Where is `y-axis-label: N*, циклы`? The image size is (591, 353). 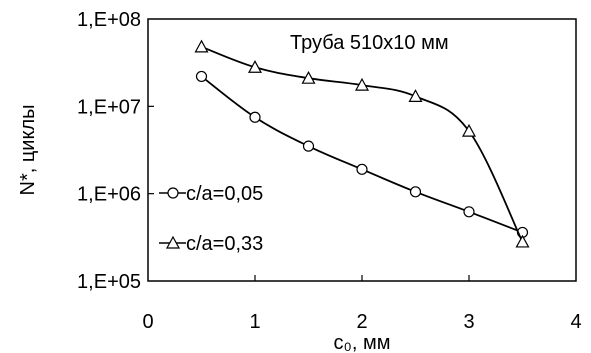 y-axis-label: N*, циклы is located at coordinates (28, 150).